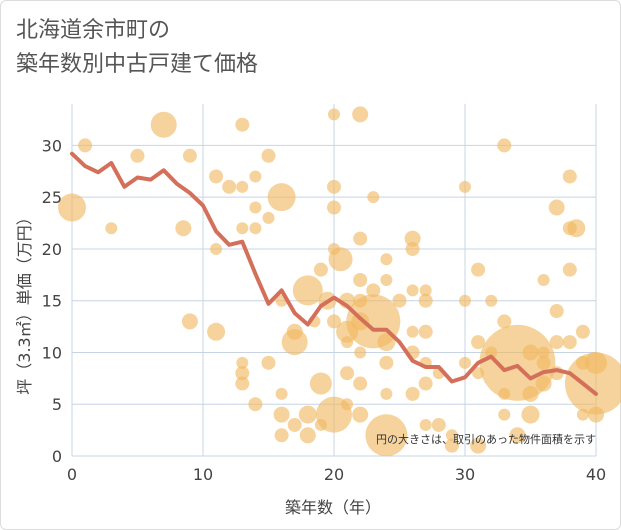  What do you see at coordinates (137, 64) in the screenshot?
I see `title-line-2: 築年数別中古戸建て価格` at bounding box center [137, 64].